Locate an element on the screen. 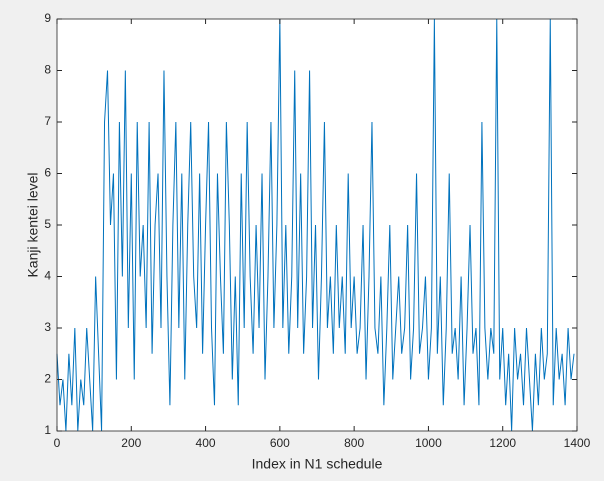 This screenshot has width=604, height=481. y-tick-label: 6 is located at coordinates (47, 173).